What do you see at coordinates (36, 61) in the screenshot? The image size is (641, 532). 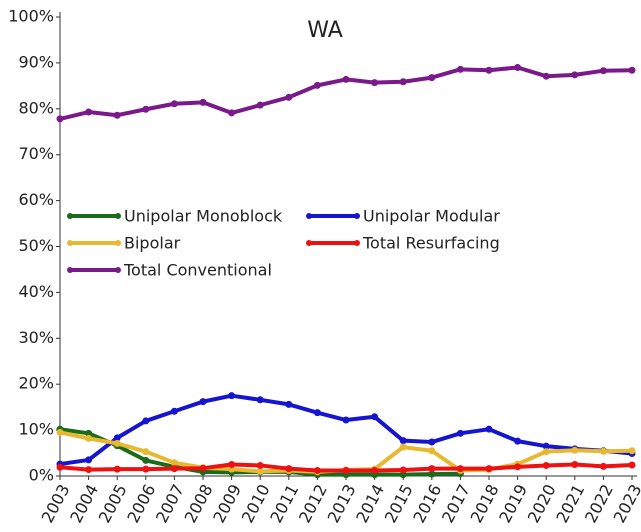 I see `y-tick-label: 90%` at bounding box center [36, 61].